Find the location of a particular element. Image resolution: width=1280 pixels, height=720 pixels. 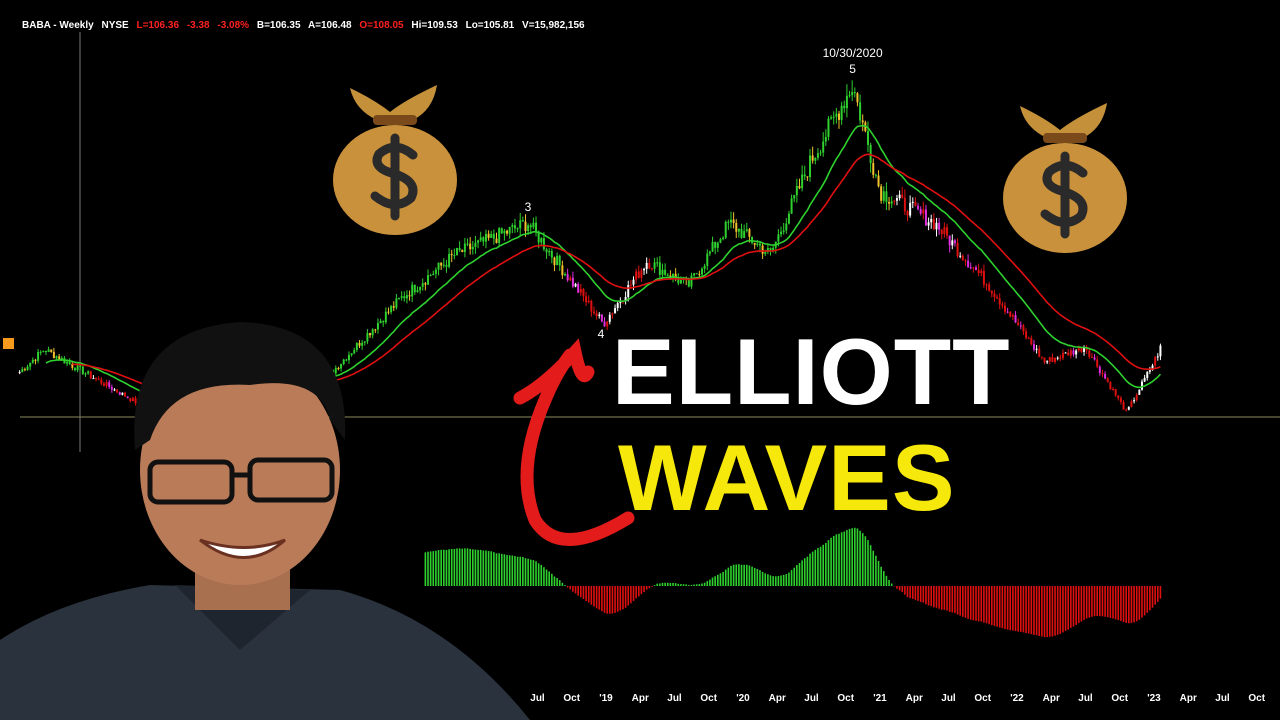

volume: V=15,982,156 is located at coordinates (553, 25).